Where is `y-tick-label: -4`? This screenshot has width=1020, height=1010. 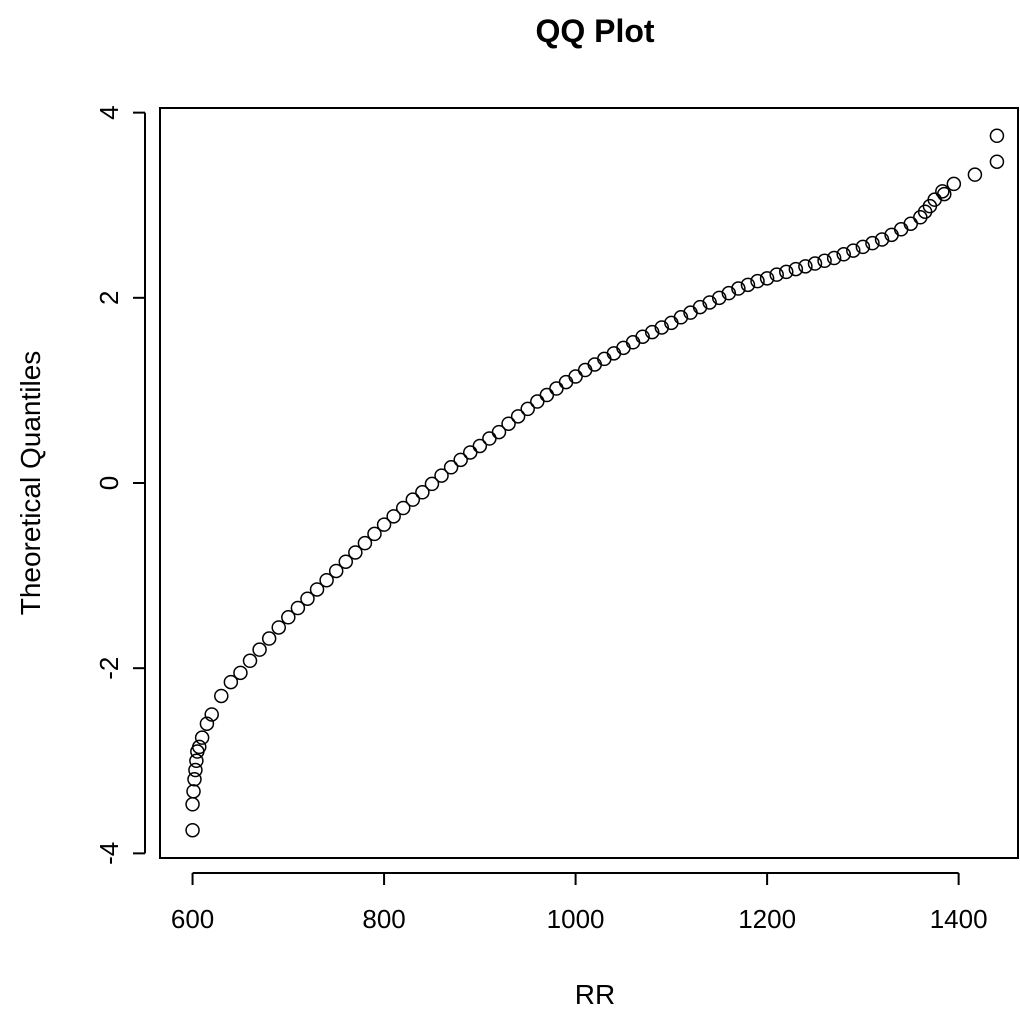 y-tick-label: -4 is located at coordinates (109, 853).